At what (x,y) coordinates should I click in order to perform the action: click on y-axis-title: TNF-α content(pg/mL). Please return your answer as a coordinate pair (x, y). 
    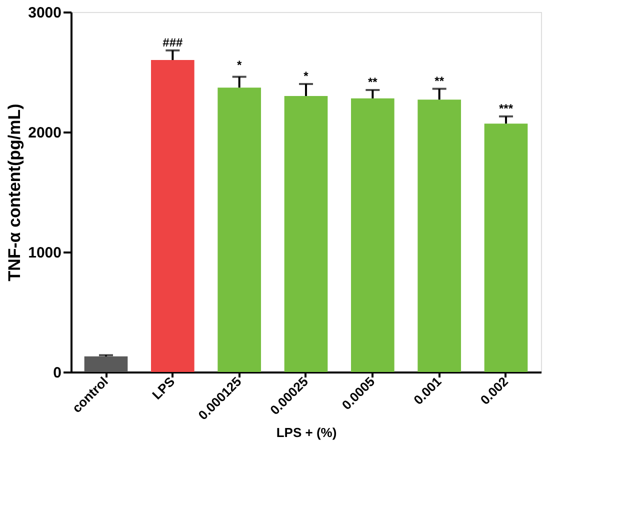
    Looking at the image, I should click on (14, 193).